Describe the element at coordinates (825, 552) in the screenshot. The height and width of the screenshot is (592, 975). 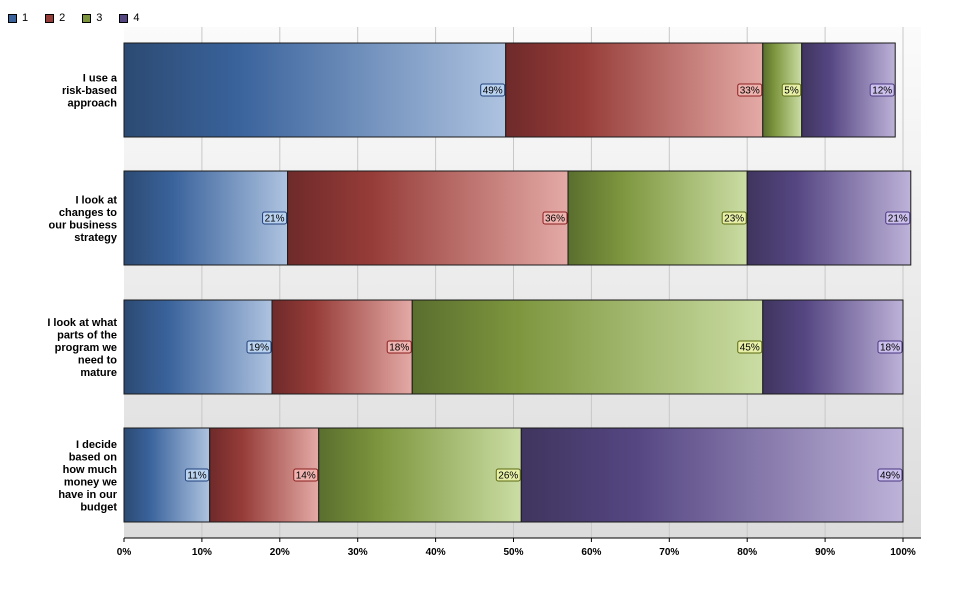
I see `x-tick-label: 90%` at that location.